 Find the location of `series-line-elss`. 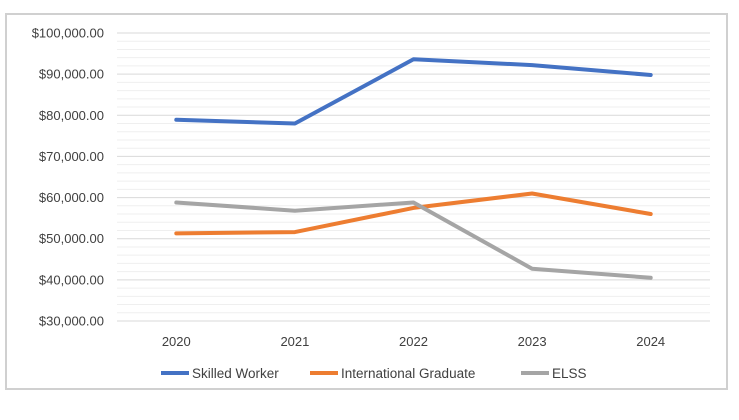

series-line-elss is located at coordinates (413, 240).